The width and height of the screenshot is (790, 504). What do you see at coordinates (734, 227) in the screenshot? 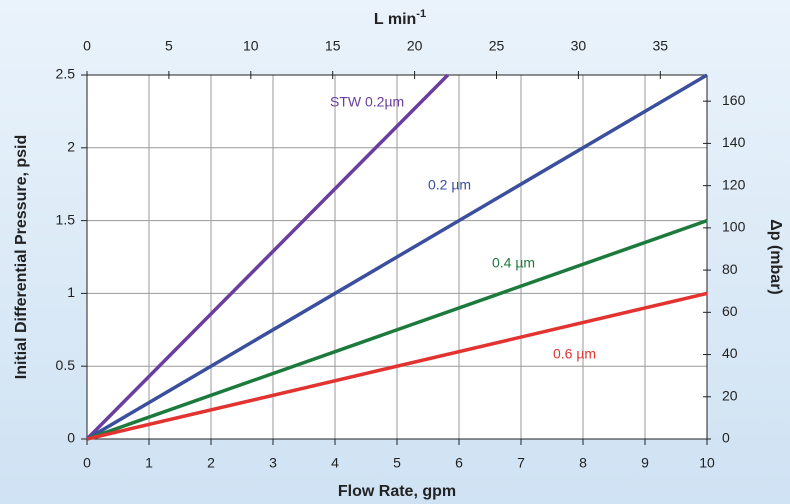
I see `y2-tick-label: 100` at bounding box center [734, 227].